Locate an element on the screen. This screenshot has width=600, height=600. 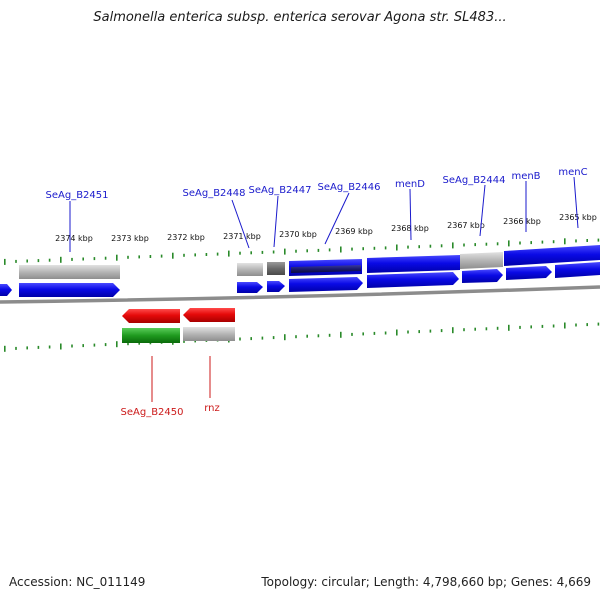
tick-label: 2365 kbp is located at coordinates (578, 217).